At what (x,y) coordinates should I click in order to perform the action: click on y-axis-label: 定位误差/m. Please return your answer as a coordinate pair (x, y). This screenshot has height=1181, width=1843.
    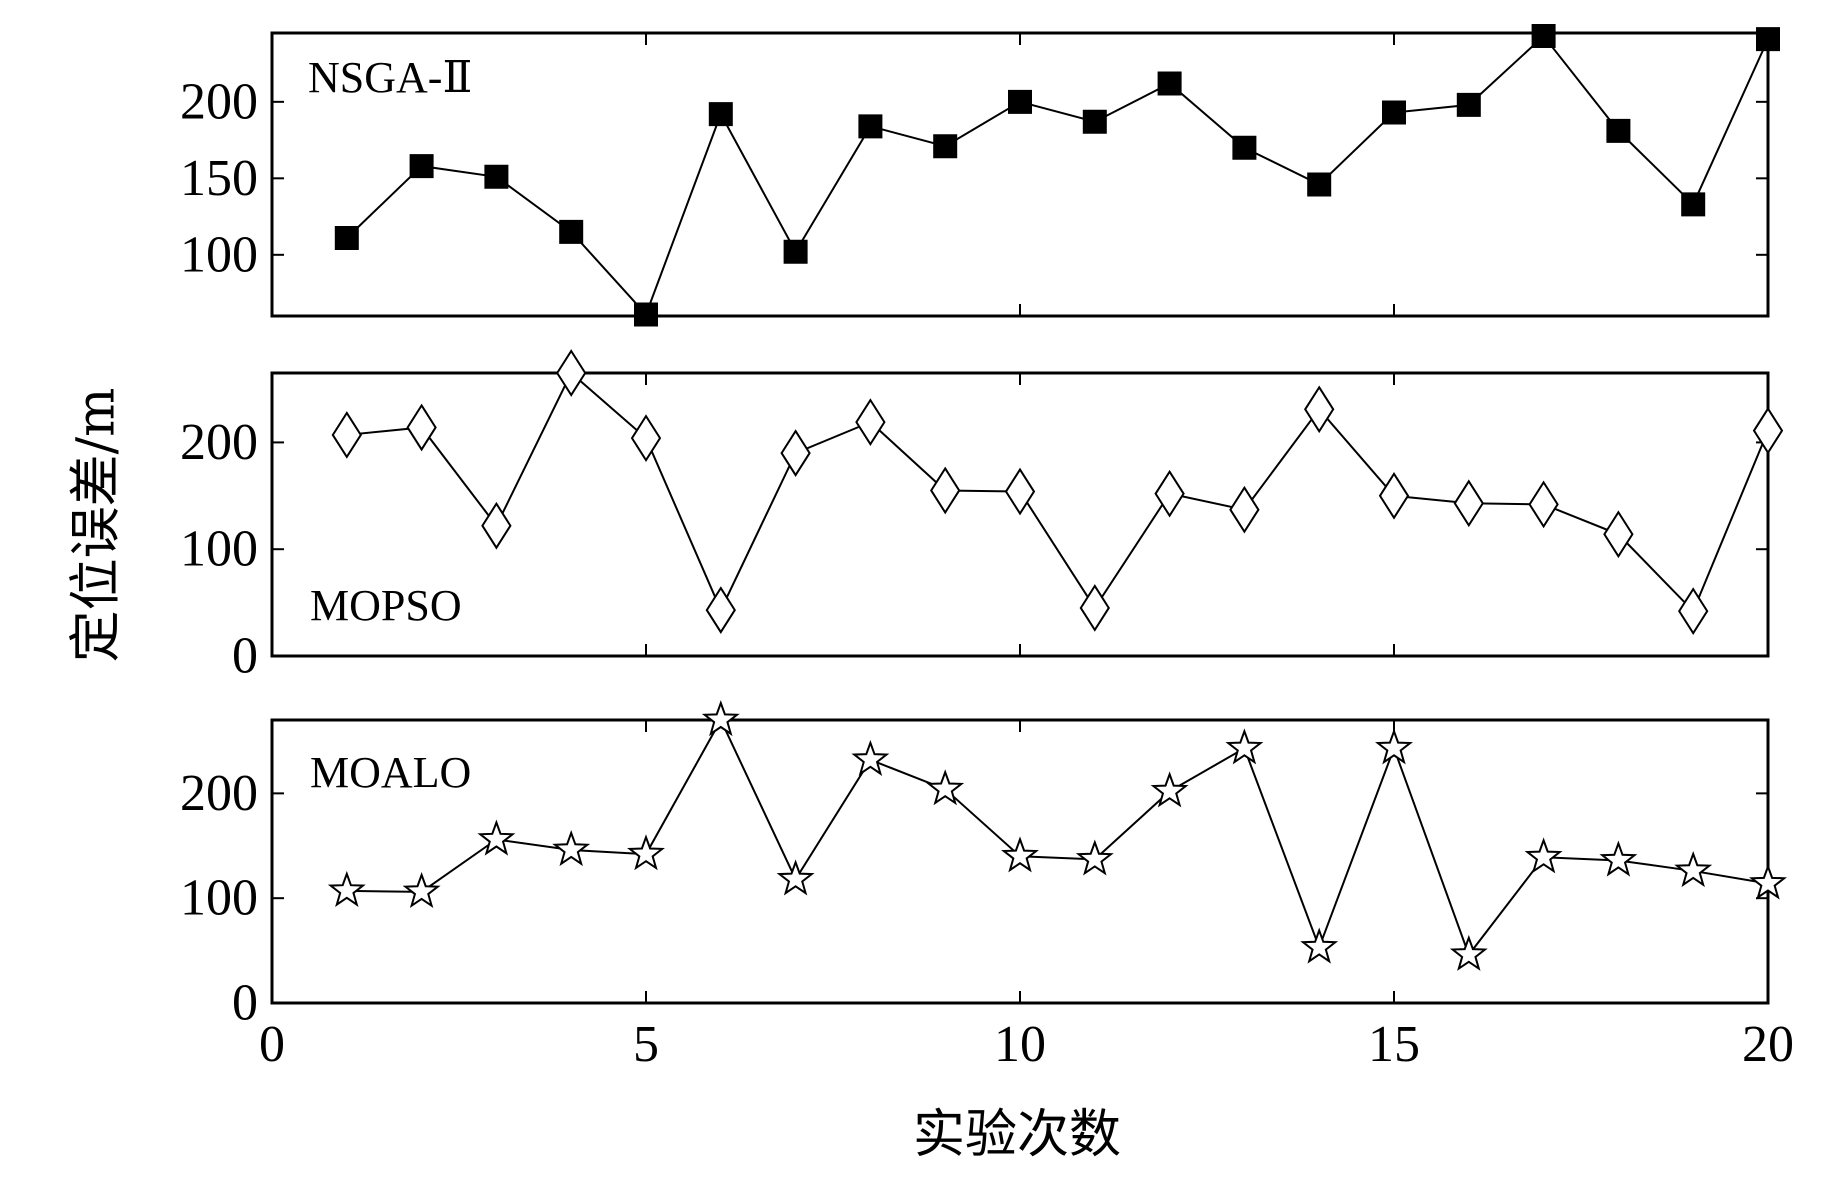
    Looking at the image, I should click on (97, 525).